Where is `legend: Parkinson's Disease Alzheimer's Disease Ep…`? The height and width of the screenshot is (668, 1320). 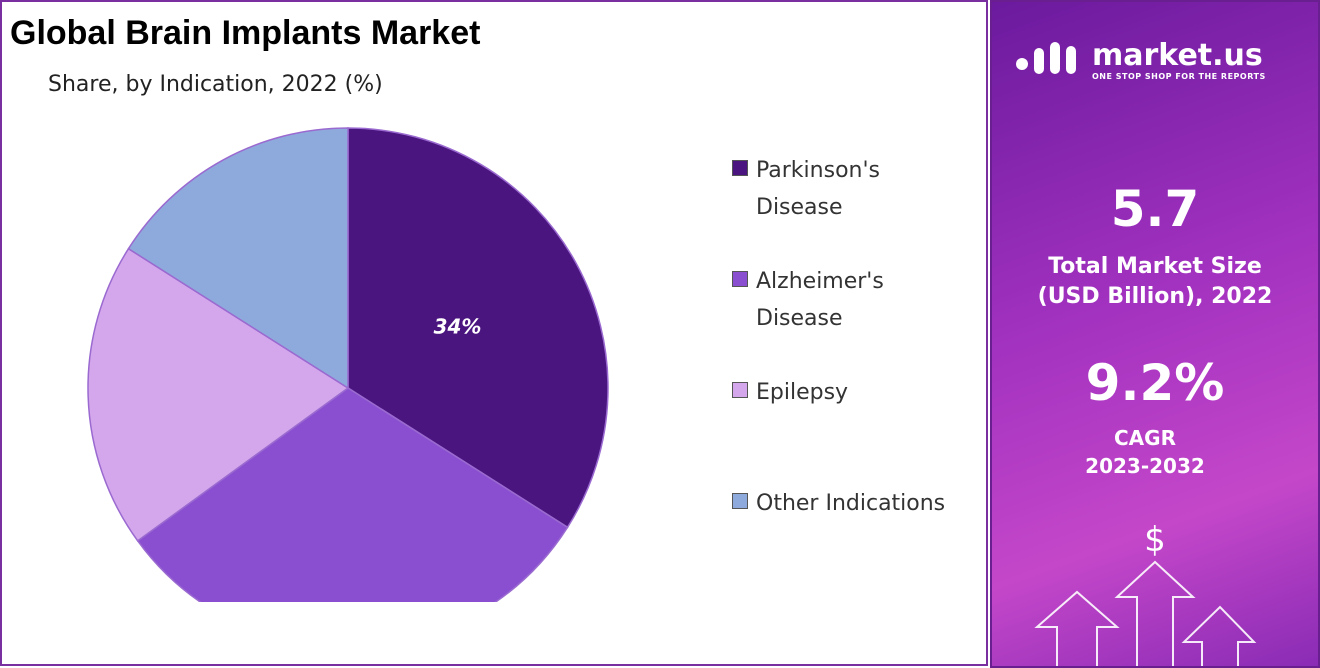 legend: Parkinson's Disease Alzheimer's Disease Ep… is located at coordinates (857, 374).